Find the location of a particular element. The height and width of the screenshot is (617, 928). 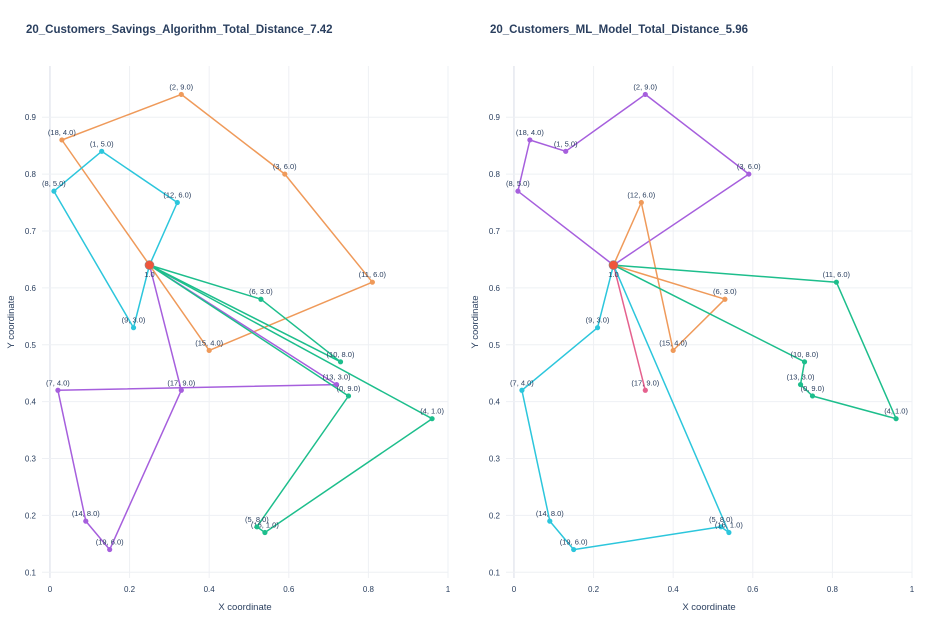

y-tick-label: 0.2 is located at coordinates (495, 515).